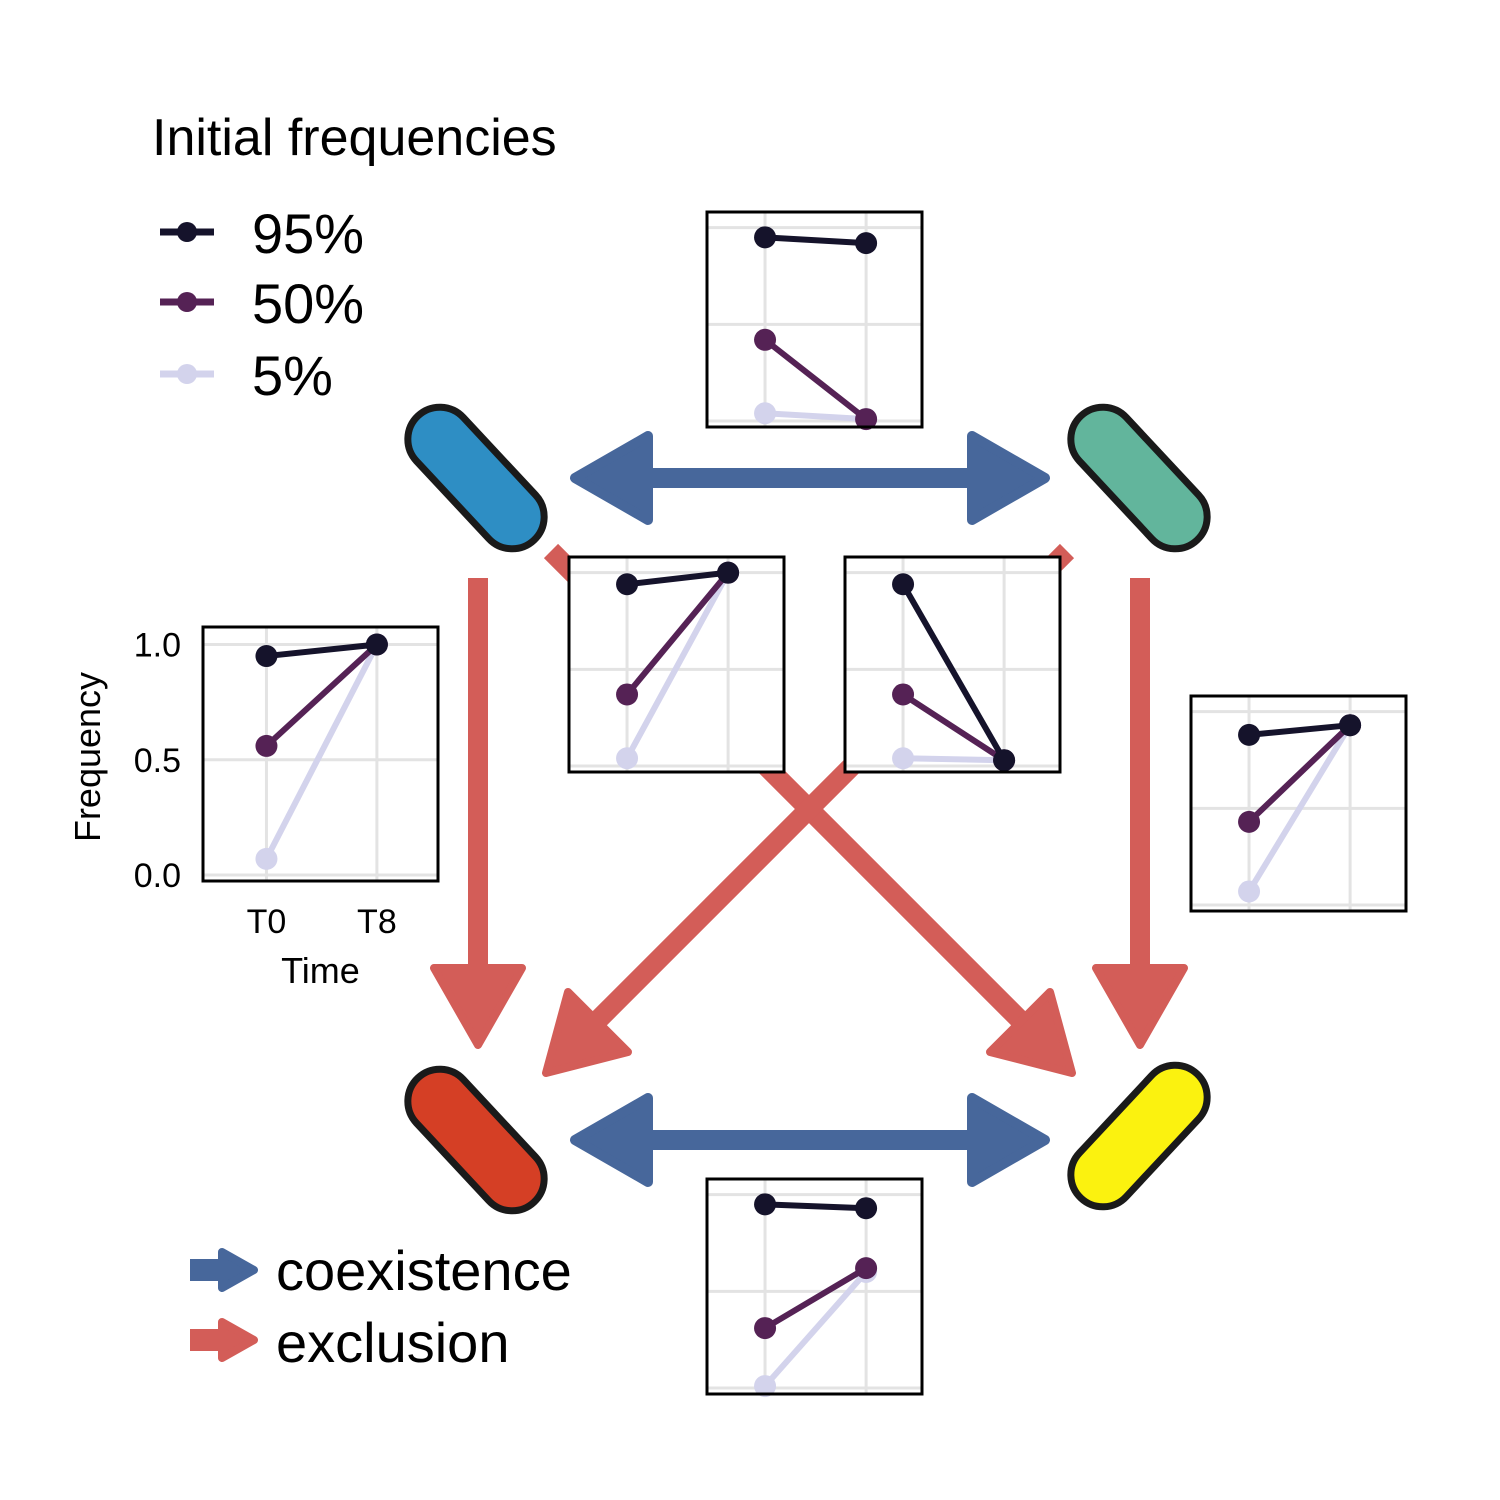 Image resolution: width=1500 pixels, height=1500 pixels. I want to click on inset-plot-red-yellow, so click(814, 1287).